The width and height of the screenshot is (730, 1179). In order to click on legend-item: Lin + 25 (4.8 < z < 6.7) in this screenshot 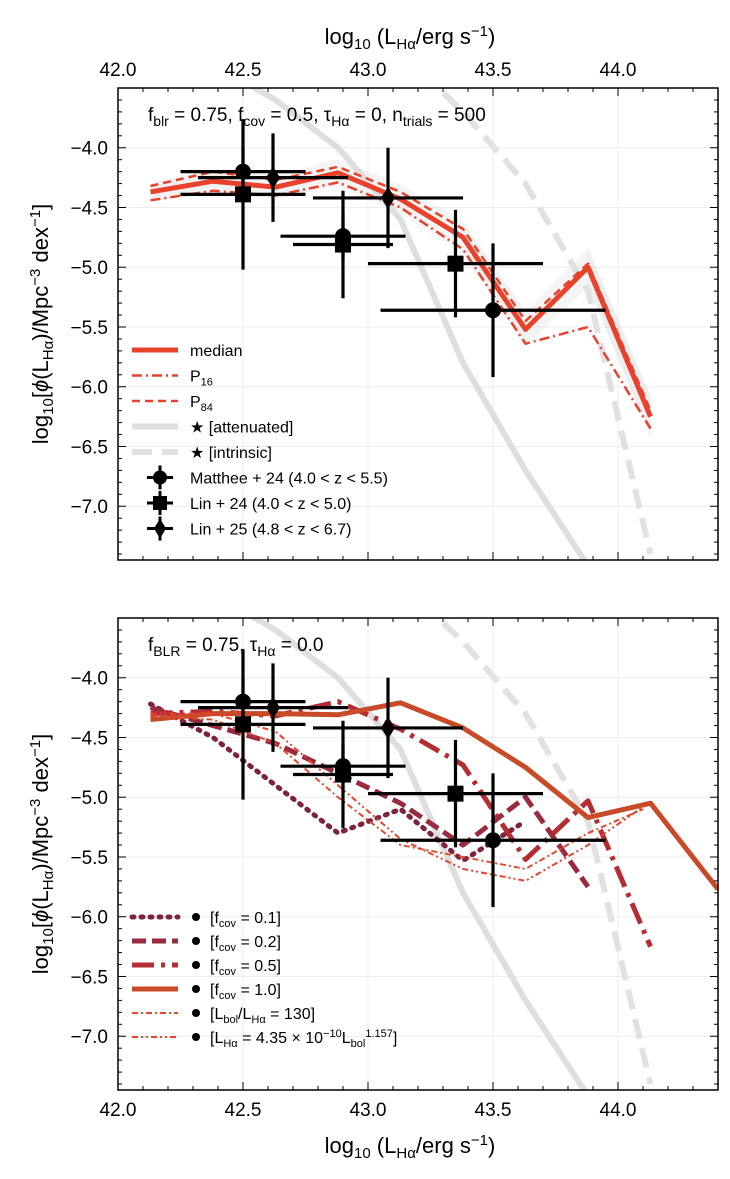, I will do `click(249, 528)`.